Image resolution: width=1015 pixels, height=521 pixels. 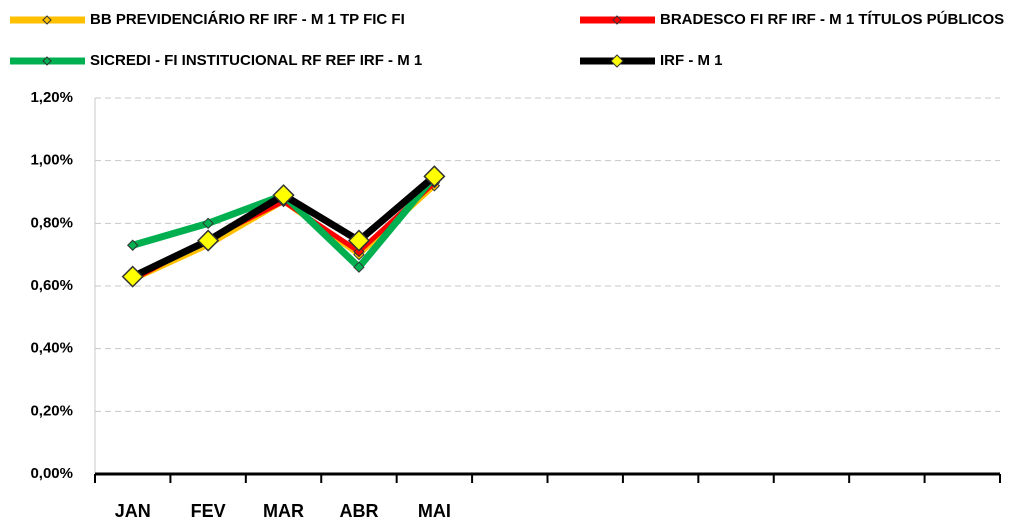 I want to click on legend-label: BB PREVIDENCIÁRIO RF IRF - M 1 TP FIC FI, so click(x=247, y=19).